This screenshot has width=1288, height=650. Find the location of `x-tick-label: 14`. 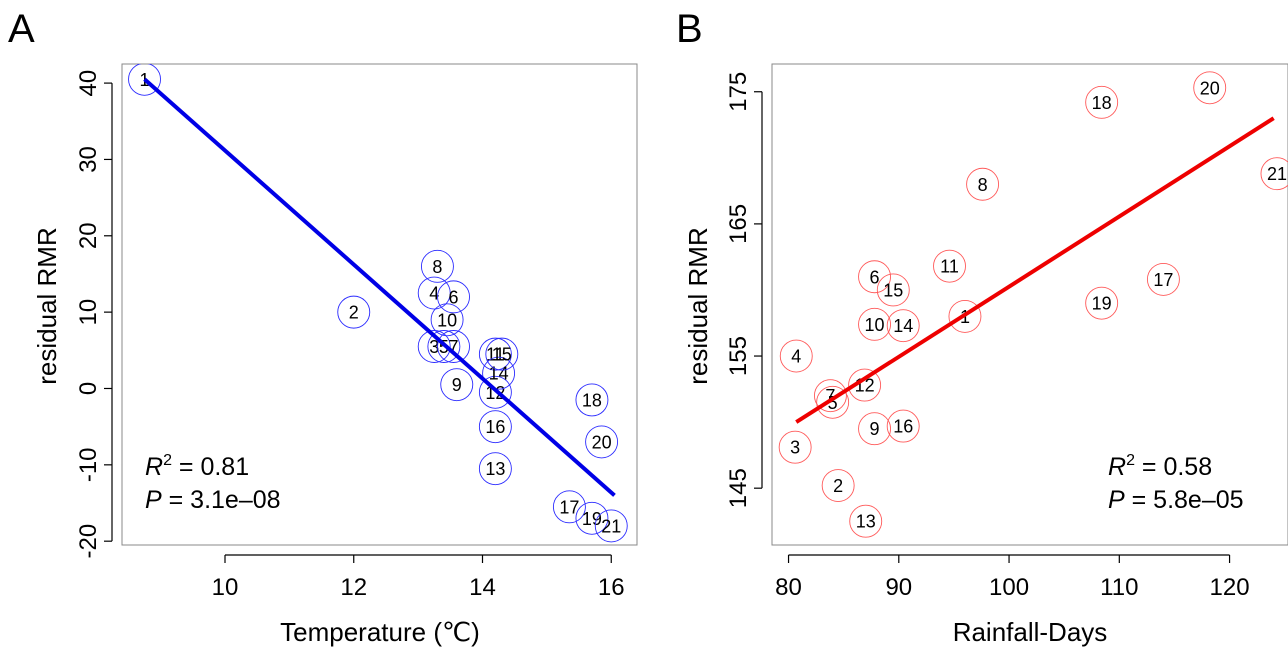

x-tick-label: 14 is located at coordinates (482, 587).